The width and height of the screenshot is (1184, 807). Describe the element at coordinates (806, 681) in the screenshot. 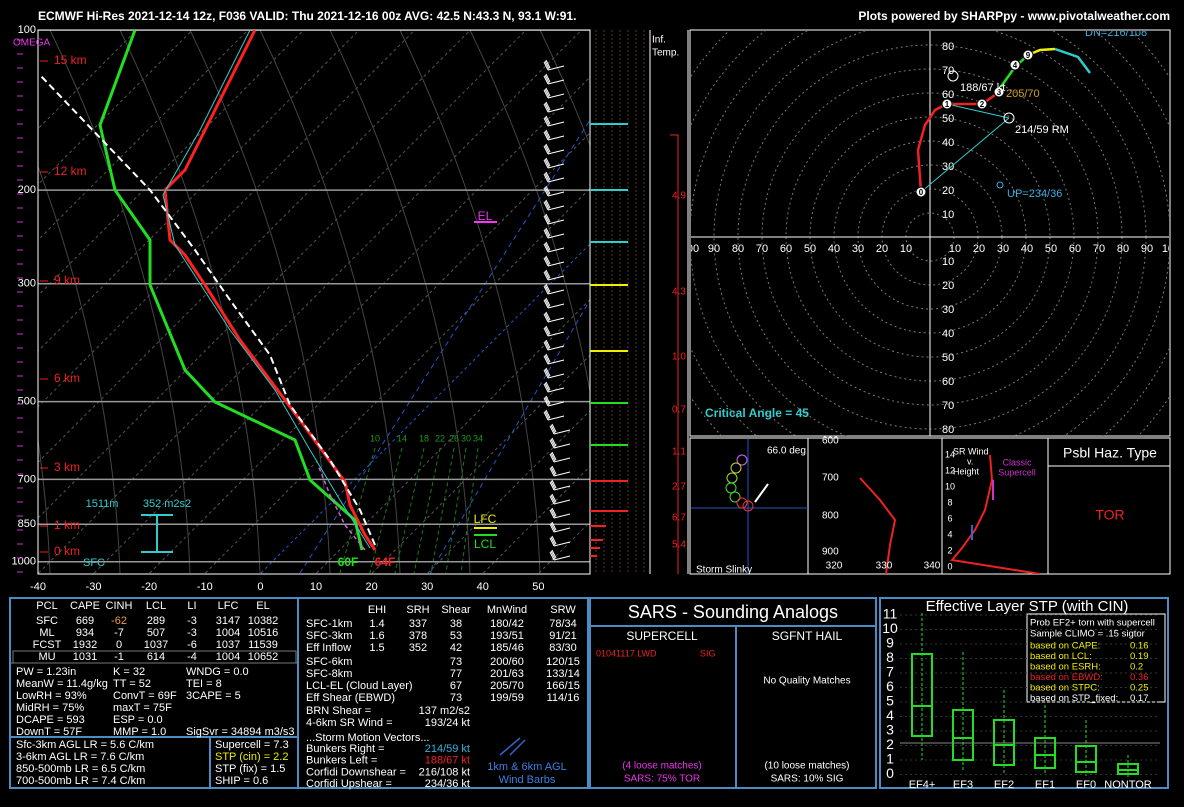

I see `sars-none: No Quality Matches` at that location.